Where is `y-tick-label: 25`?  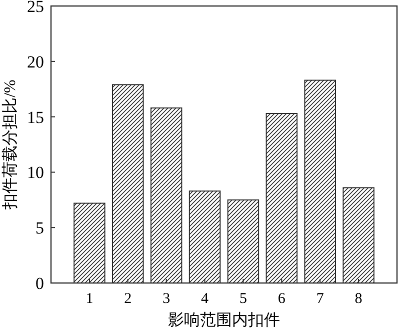
y-tick-label: 25 is located at coordinates (35, 8).